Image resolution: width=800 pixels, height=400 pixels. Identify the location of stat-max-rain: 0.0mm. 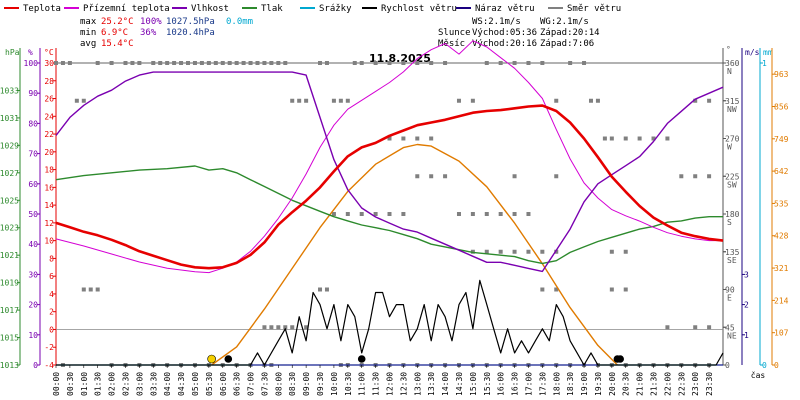
(239, 22).